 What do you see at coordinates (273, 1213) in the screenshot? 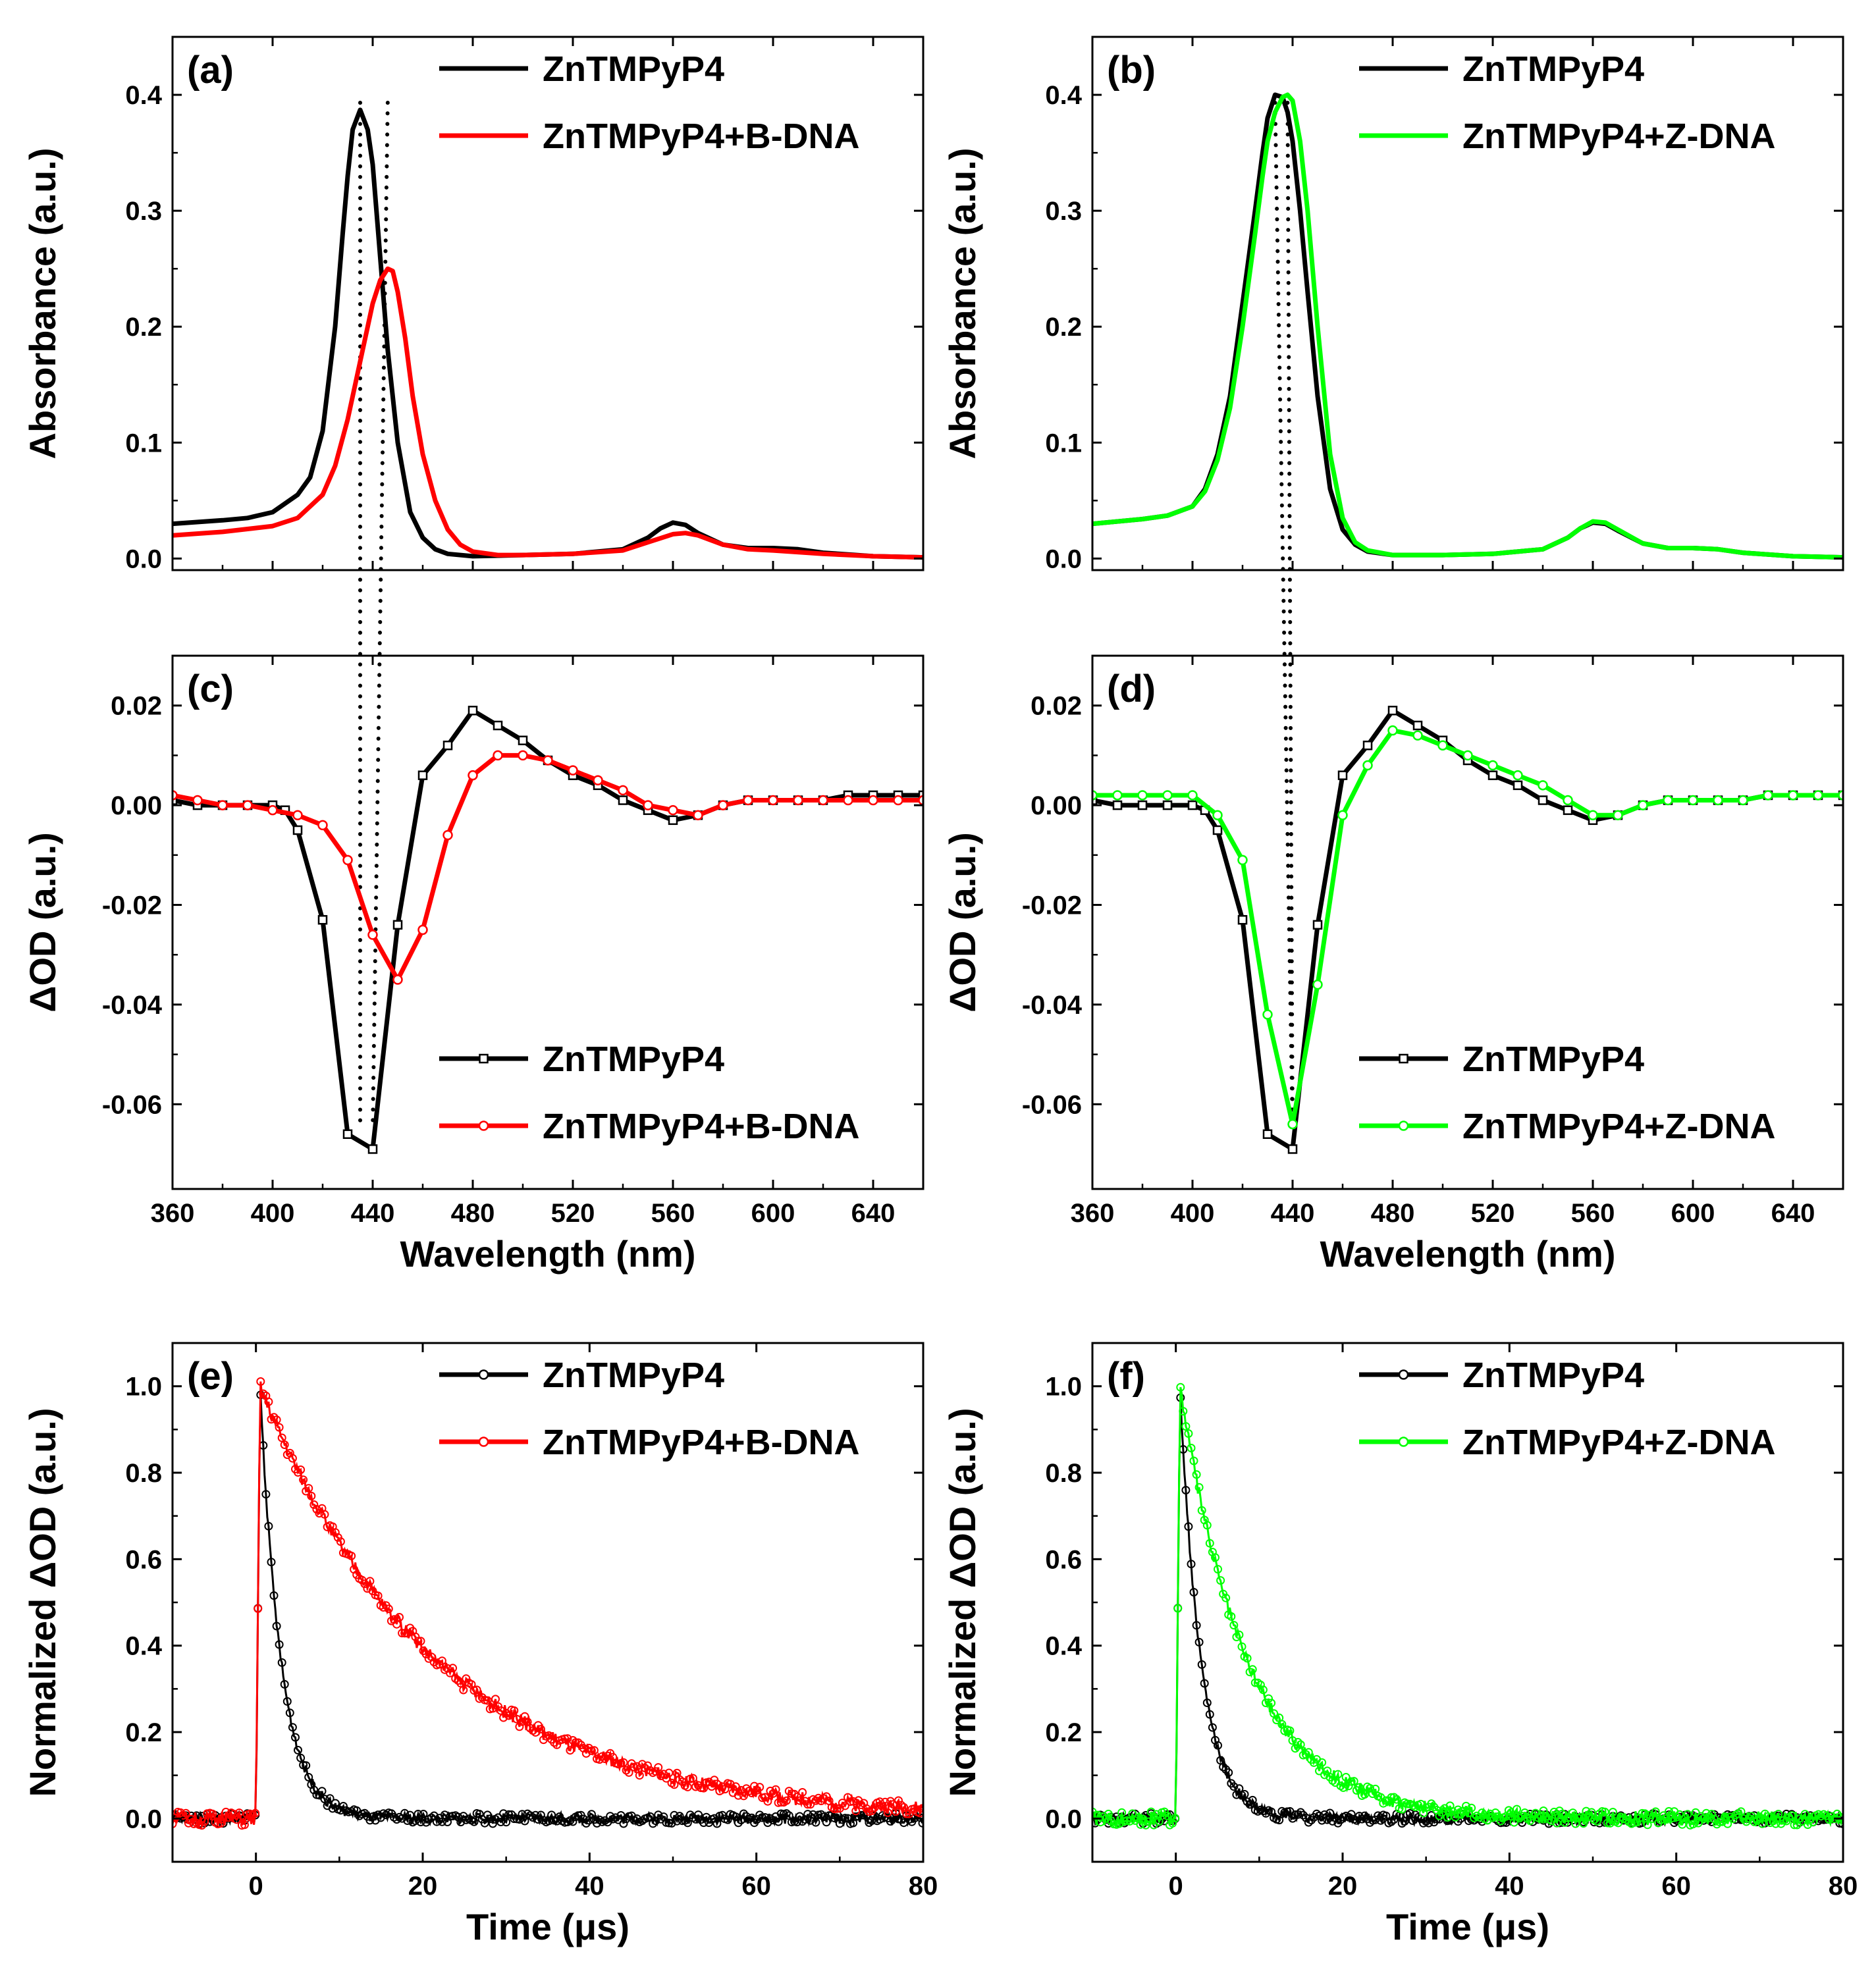
I see `x-tick-label: 400` at bounding box center [273, 1213].